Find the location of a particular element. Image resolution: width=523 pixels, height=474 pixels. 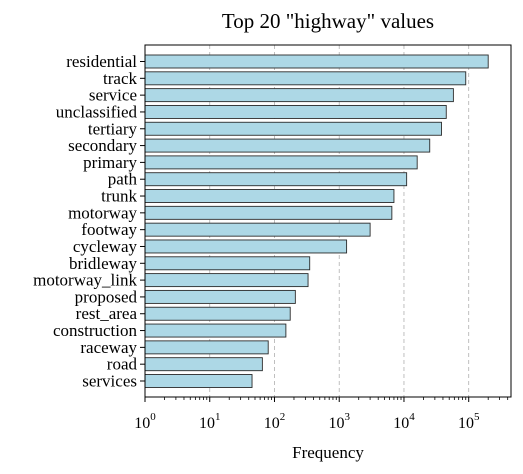

bar-trunk is located at coordinates (269, 196).